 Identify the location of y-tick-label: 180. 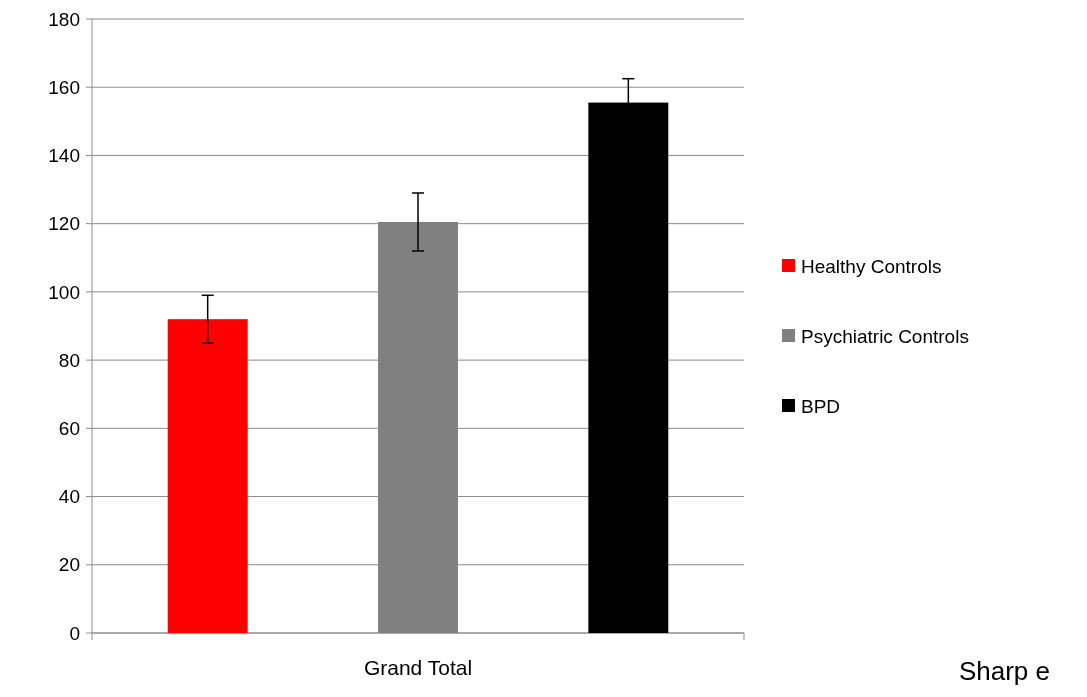
(64, 19).